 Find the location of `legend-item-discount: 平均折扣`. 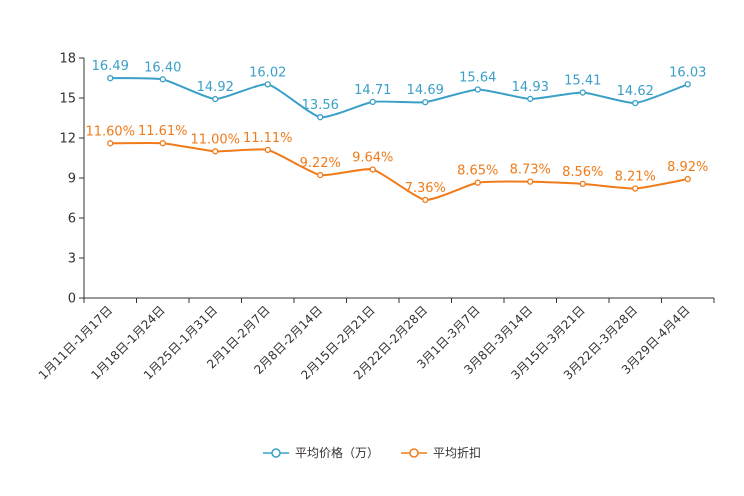

legend-item-discount: 平均折扣 is located at coordinates (441, 452).